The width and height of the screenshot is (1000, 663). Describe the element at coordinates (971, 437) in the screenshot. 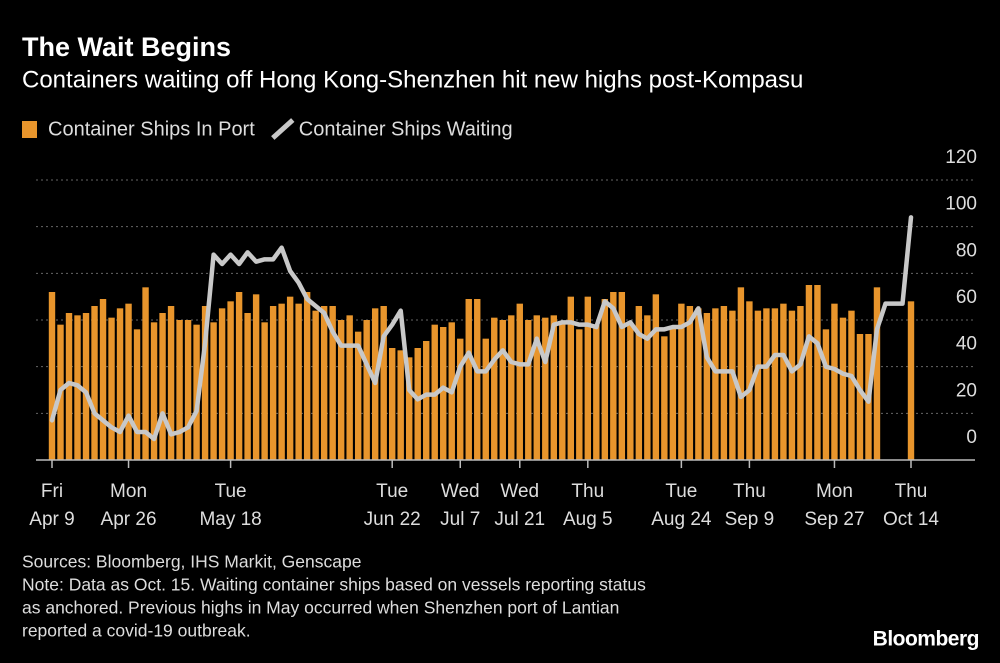

I see `y-tick-label: 0` at that location.